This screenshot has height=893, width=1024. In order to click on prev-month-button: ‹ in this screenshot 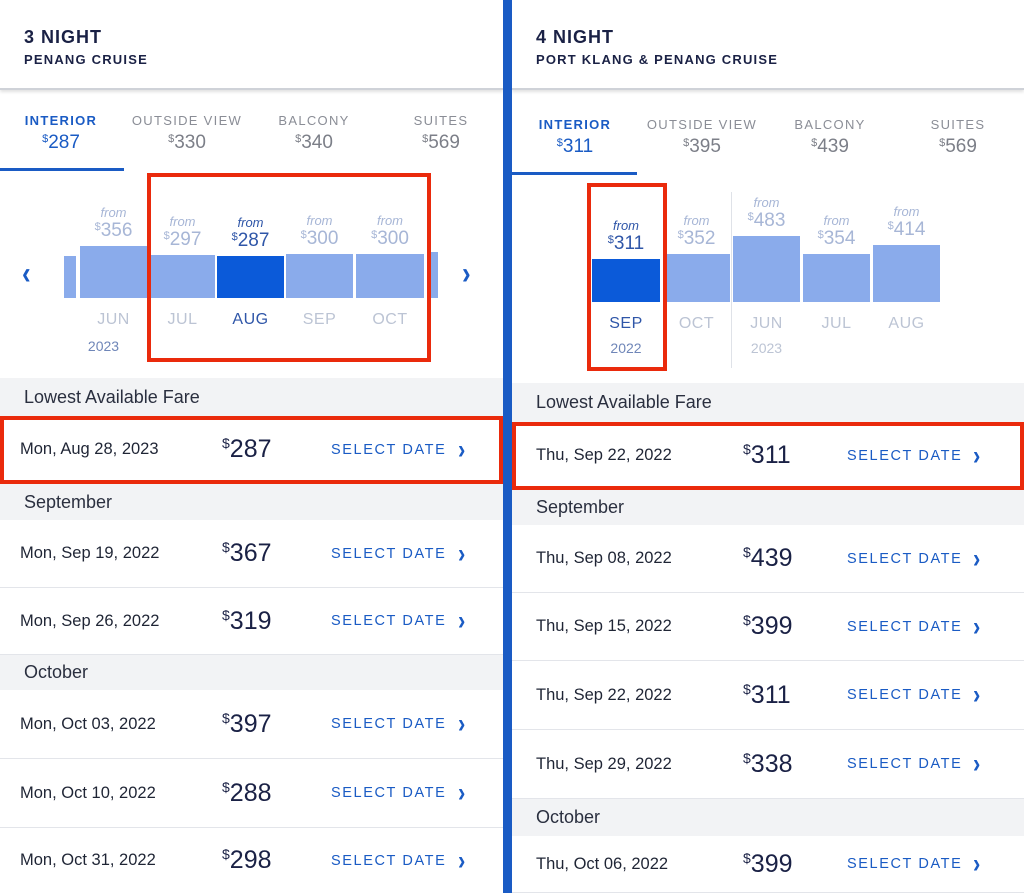, I will do `click(26, 272)`.